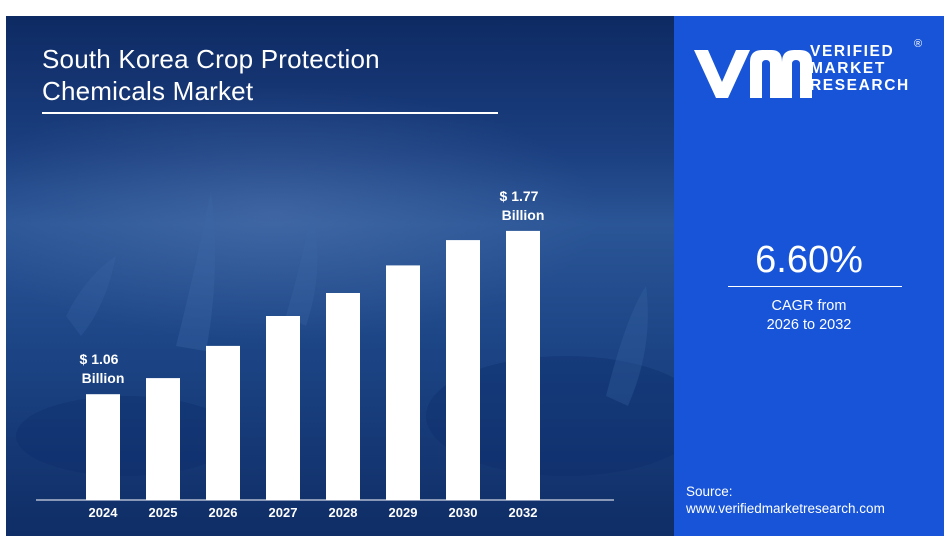 The image size is (951, 550). What do you see at coordinates (918, 44) in the screenshot?
I see `registered-mark: ®` at bounding box center [918, 44].